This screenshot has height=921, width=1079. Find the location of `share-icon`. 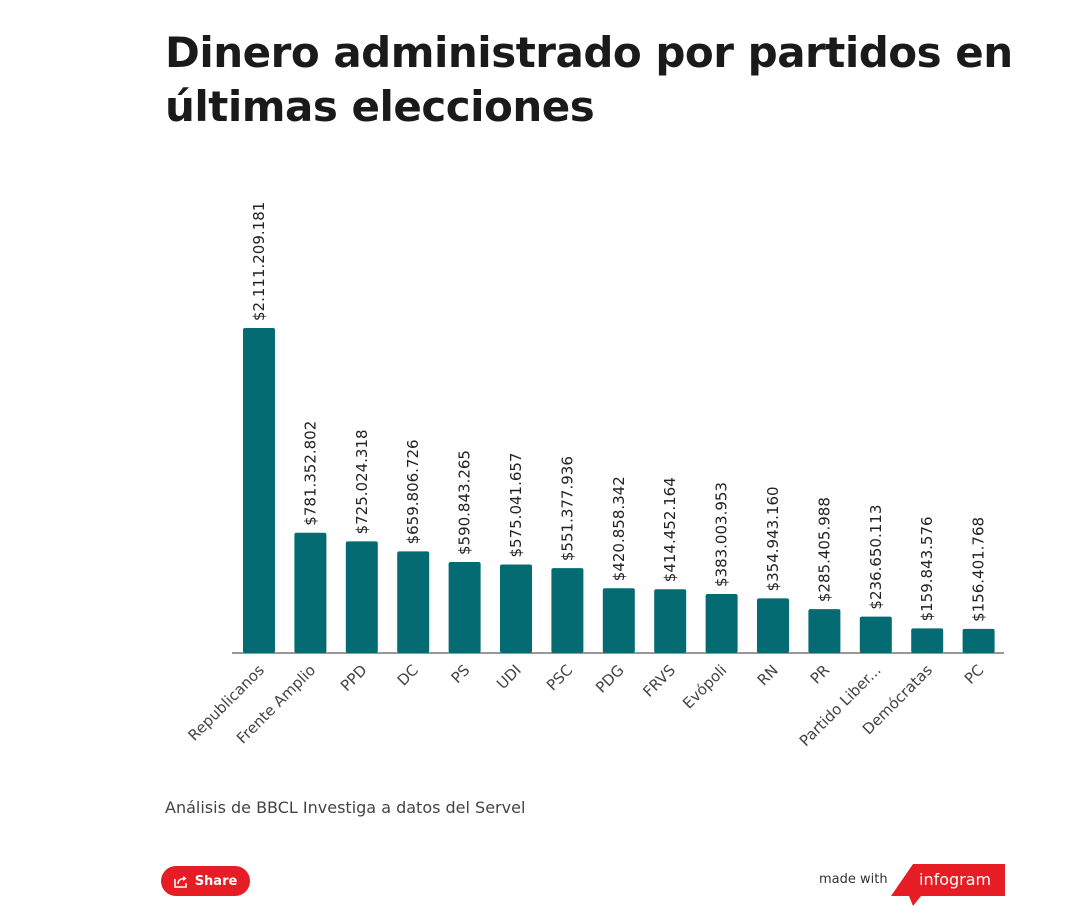

share-icon is located at coordinates (180, 881).